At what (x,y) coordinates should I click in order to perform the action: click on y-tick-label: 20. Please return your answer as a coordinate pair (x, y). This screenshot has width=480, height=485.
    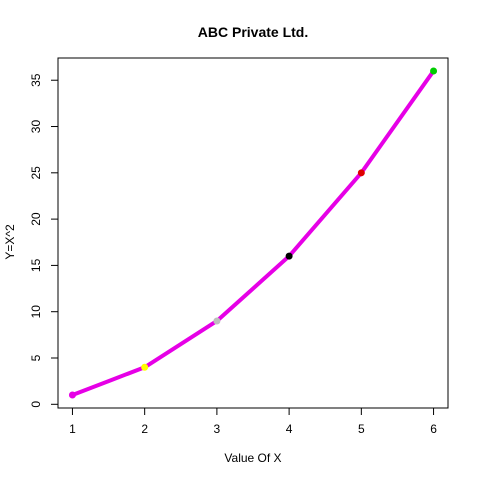
    Looking at the image, I should click on (36, 219).